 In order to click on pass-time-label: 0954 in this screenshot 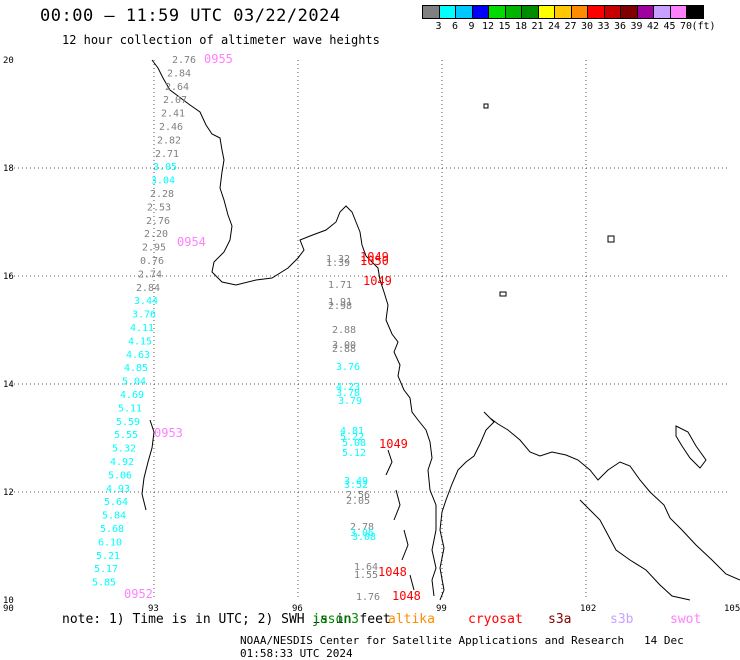, I will do `click(191, 242)`.